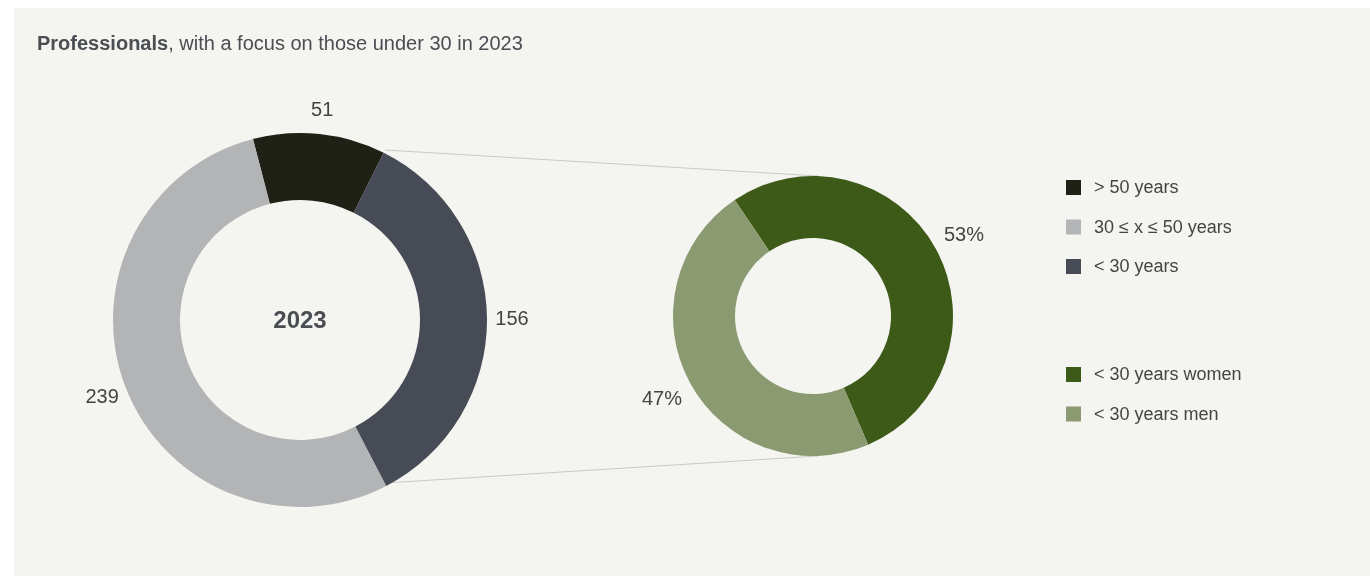 This screenshot has width=1370, height=576. What do you see at coordinates (662, 398) in the screenshot?
I see `data-label: 47%` at bounding box center [662, 398].